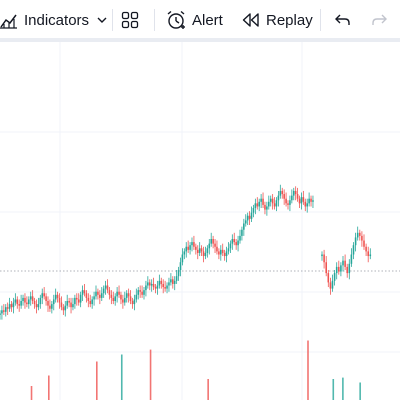  I want to click on layouts-button, so click(130, 20).